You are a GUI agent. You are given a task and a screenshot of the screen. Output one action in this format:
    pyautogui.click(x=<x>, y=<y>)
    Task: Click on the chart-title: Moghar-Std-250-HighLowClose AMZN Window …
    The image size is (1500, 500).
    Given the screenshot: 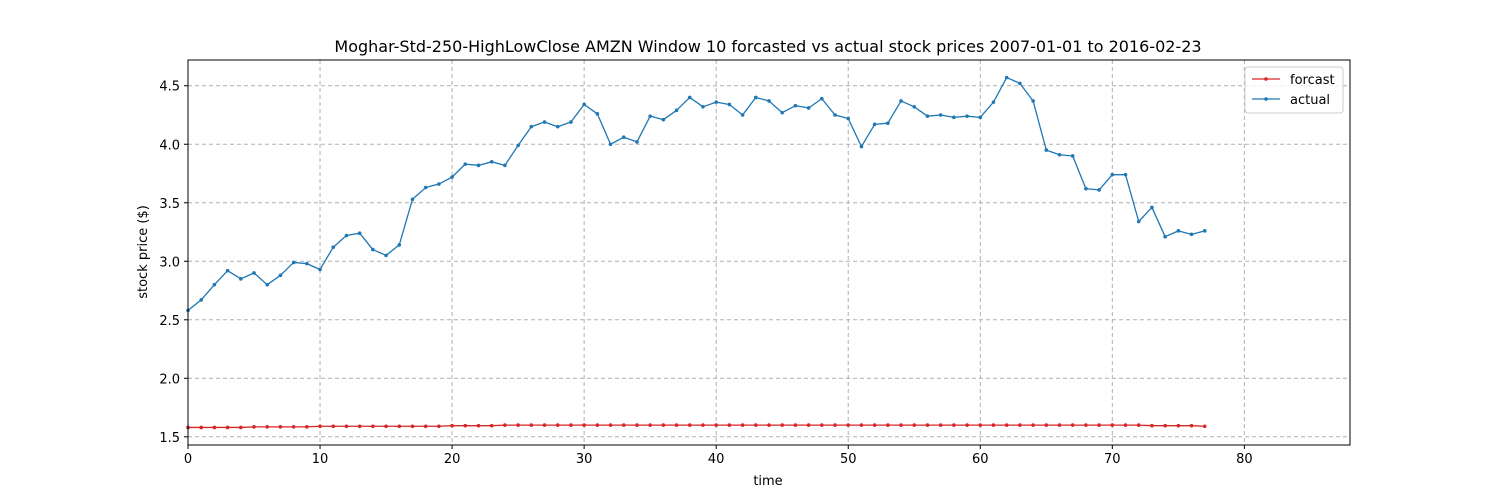 What is the action you would take?
    pyautogui.click(x=767, y=46)
    